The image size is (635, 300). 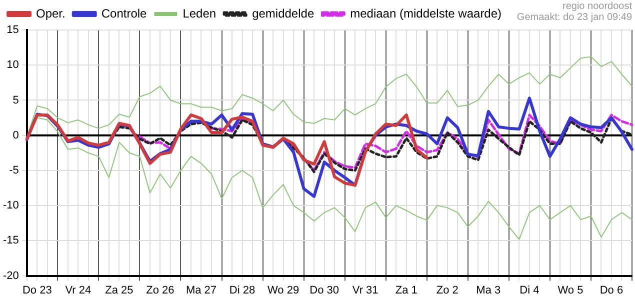 What do you see at coordinates (406, 290) in the screenshot?
I see `x-tick-label: Za 1` at bounding box center [406, 290].